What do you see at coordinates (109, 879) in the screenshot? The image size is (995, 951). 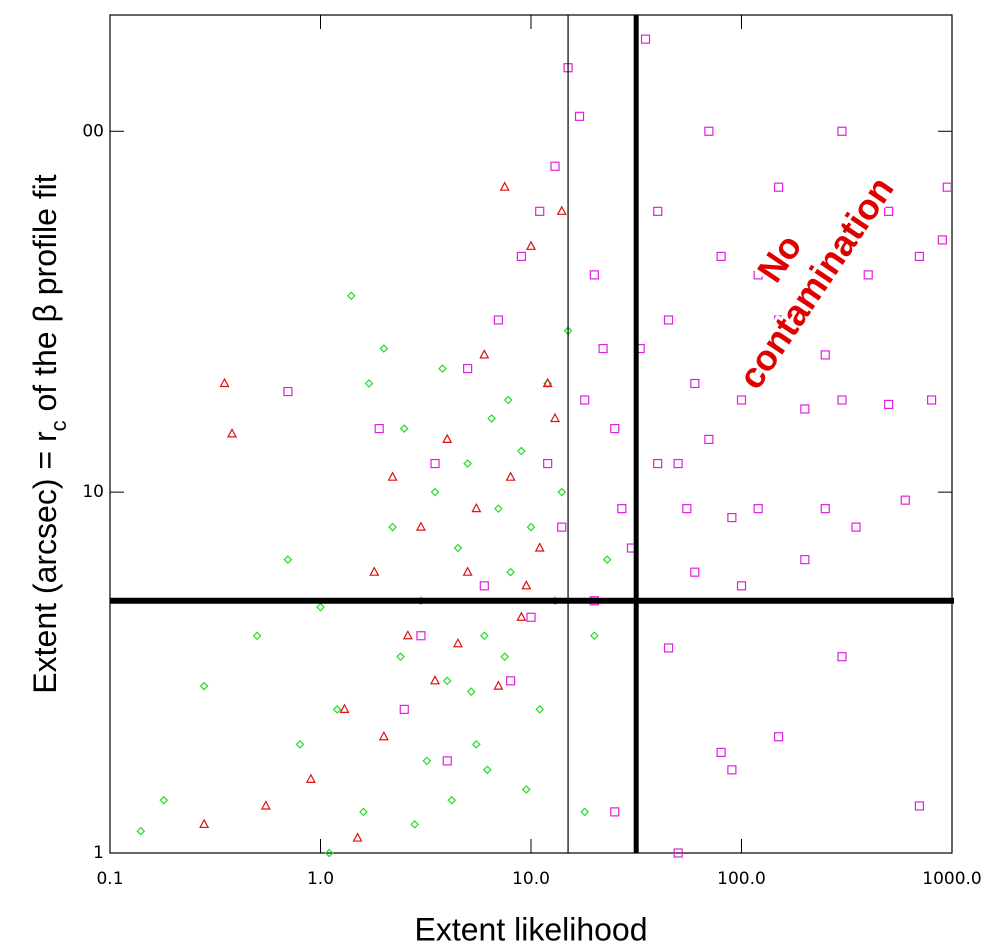 I see `x-tick-label: 0.1` at bounding box center [109, 879].